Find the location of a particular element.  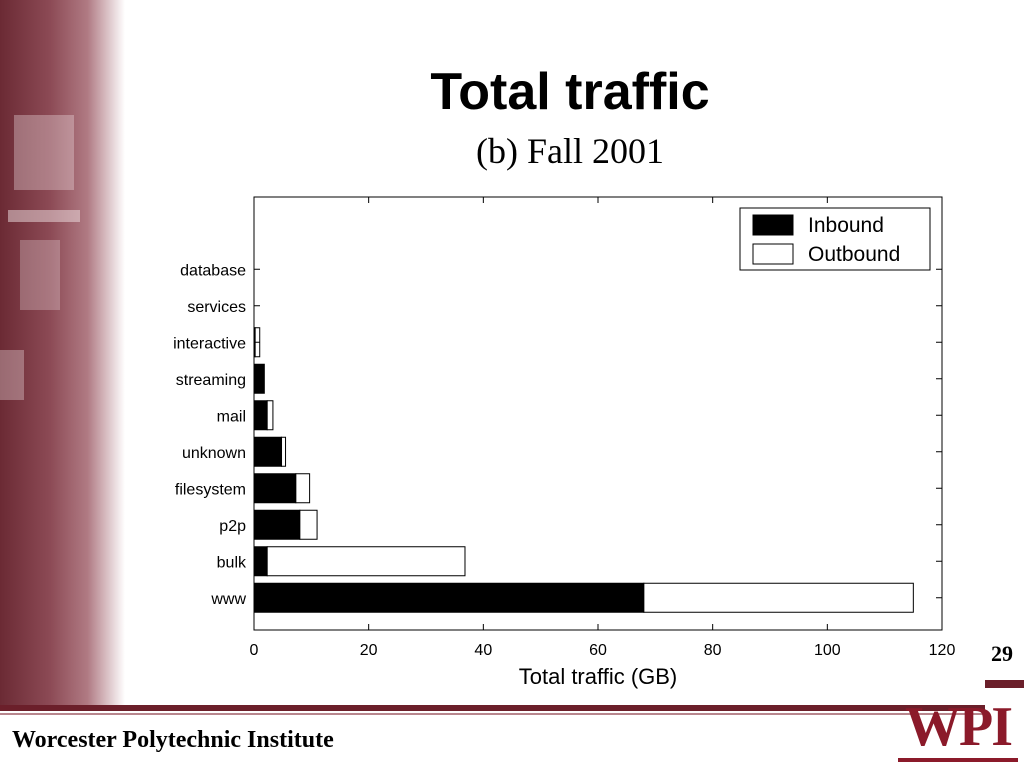

bar-filesystem-inbound is located at coordinates (275, 488).